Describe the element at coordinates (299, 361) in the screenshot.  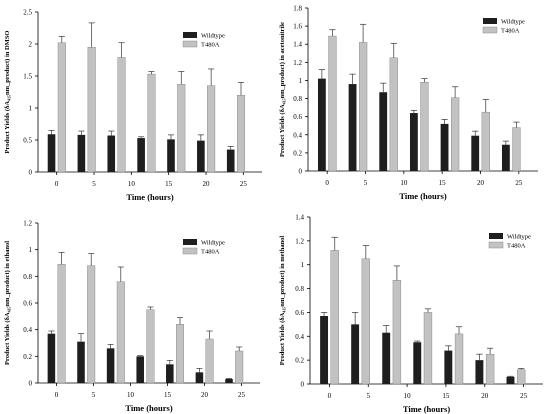
I see `y-tick-label: 0.2` at that location.